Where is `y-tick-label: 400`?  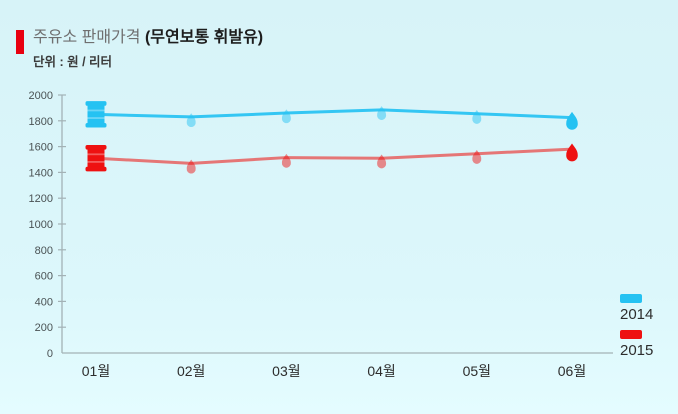
y-tick-label: 400 is located at coordinates (44, 302).